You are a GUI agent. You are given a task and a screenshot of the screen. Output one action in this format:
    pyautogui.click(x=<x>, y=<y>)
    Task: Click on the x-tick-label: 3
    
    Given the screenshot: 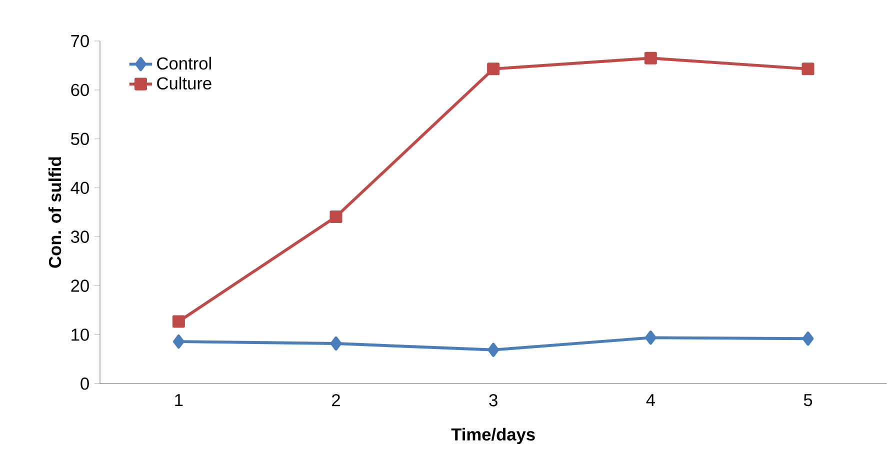 What is the action you would take?
    pyautogui.click(x=493, y=400)
    